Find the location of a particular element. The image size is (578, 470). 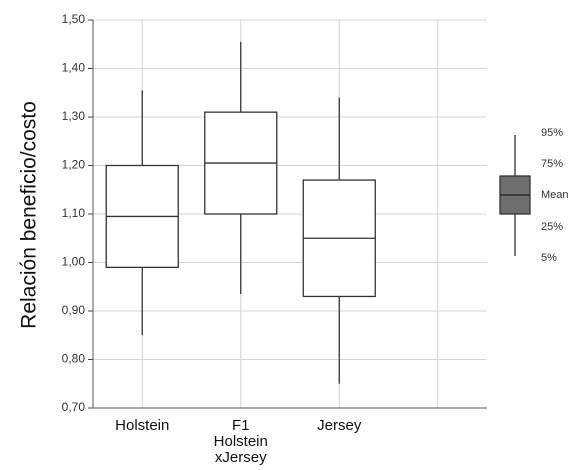

legend-label: Mean is located at coordinates (555, 195).